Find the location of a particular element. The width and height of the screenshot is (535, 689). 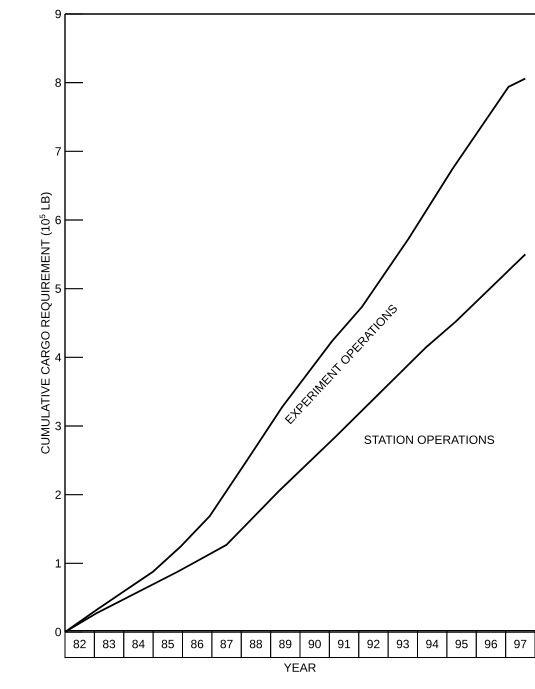

y-tick-label: 3 is located at coordinates (58, 426).